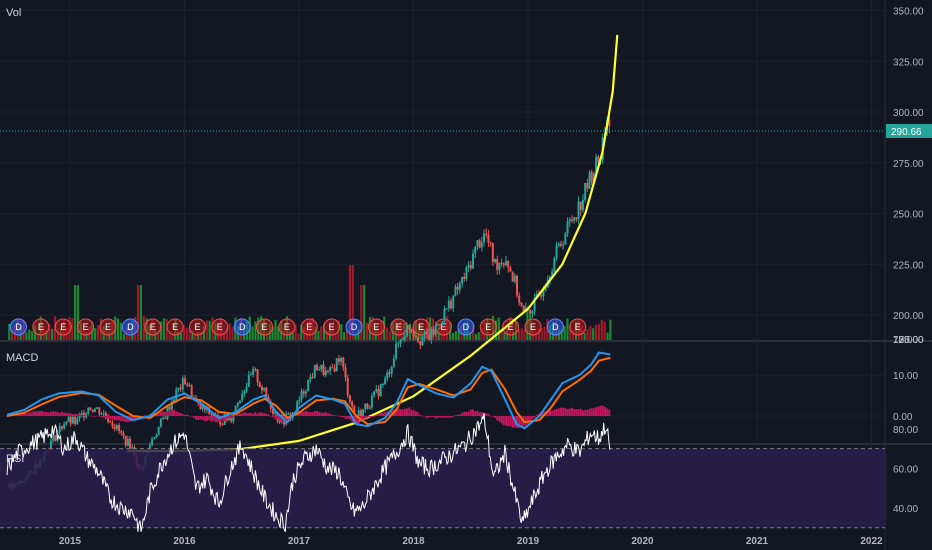  What do you see at coordinates (908, 340) in the screenshot?
I see `price-tick-label: 150.00` at bounding box center [908, 340].